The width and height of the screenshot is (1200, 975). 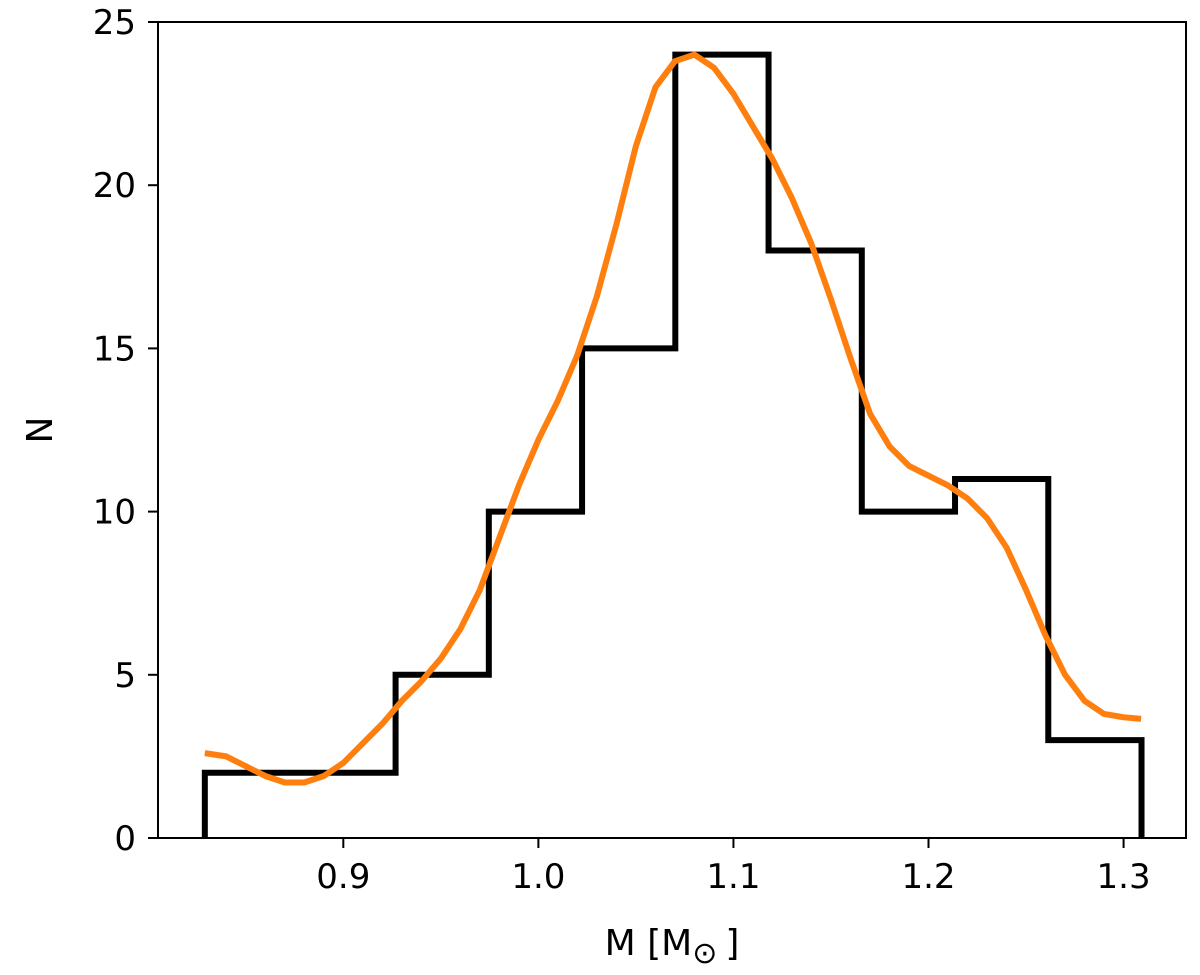 What do you see at coordinates (125, 839) in the screenshot?
I see `y-tick-label: 0` at bounding box center [125, 839].